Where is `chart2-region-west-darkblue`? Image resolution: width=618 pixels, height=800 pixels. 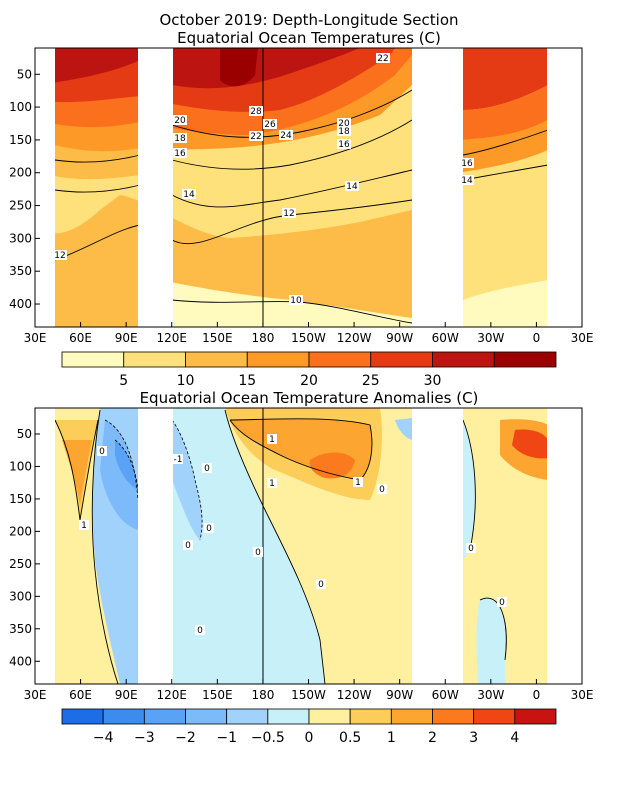 chart2-region-west-darkblue is located at coordinates (126, 465).